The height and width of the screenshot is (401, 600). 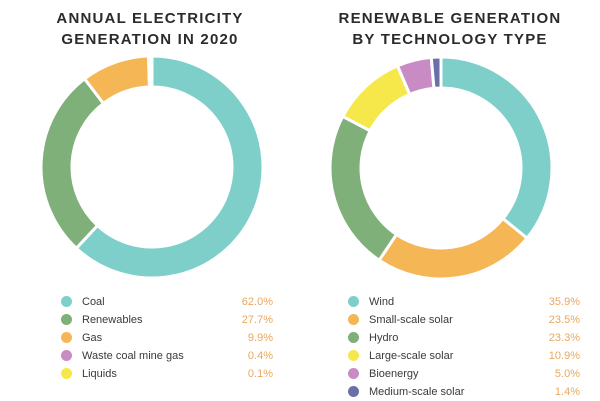 What do you see at coordinates (564, 320) in the screenshot?
I see `legend-percentage: 23.5%` at bounding box center [564, 320].